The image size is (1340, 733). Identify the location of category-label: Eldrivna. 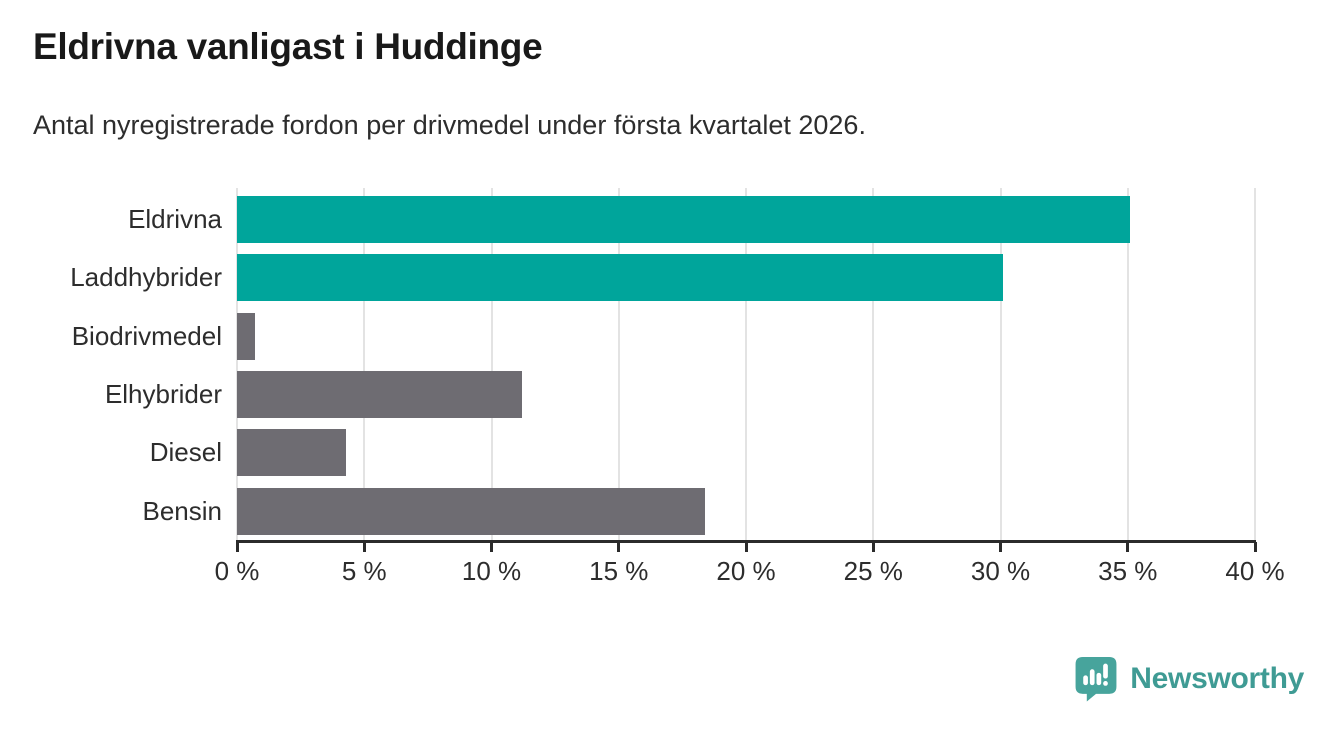
(175, 219).